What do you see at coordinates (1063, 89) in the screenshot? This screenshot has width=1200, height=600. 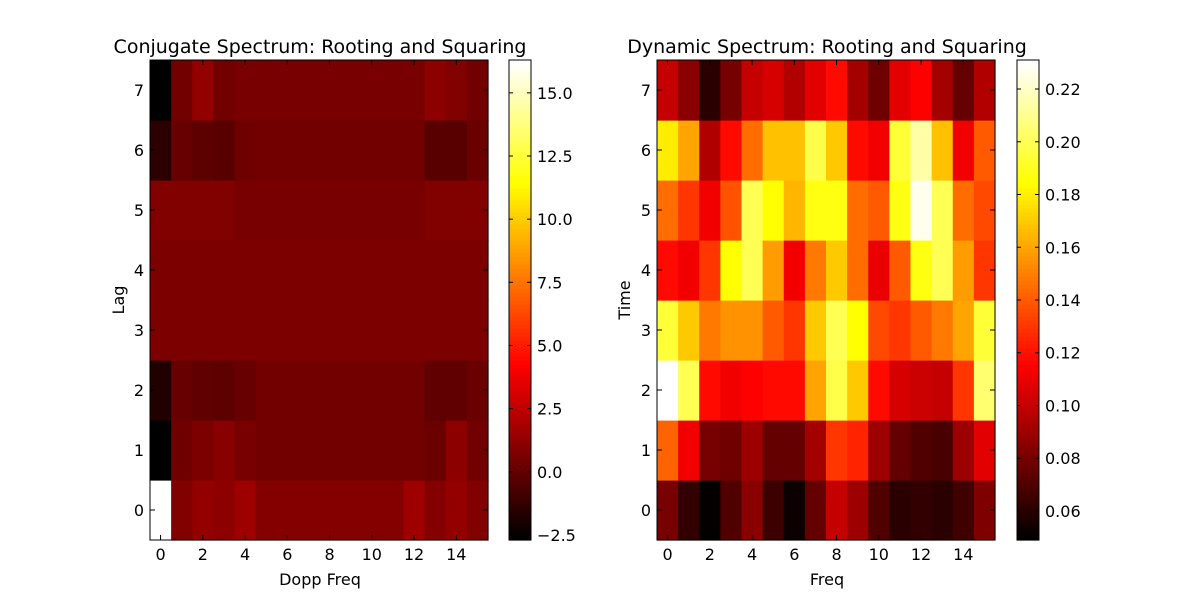 I see `colorbar-tick-label: 0.22` at bounding box center [1063, 89].